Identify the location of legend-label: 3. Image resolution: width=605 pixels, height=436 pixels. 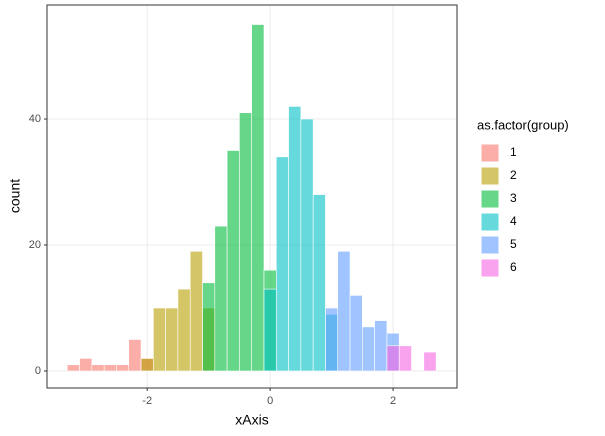
(513, 198).